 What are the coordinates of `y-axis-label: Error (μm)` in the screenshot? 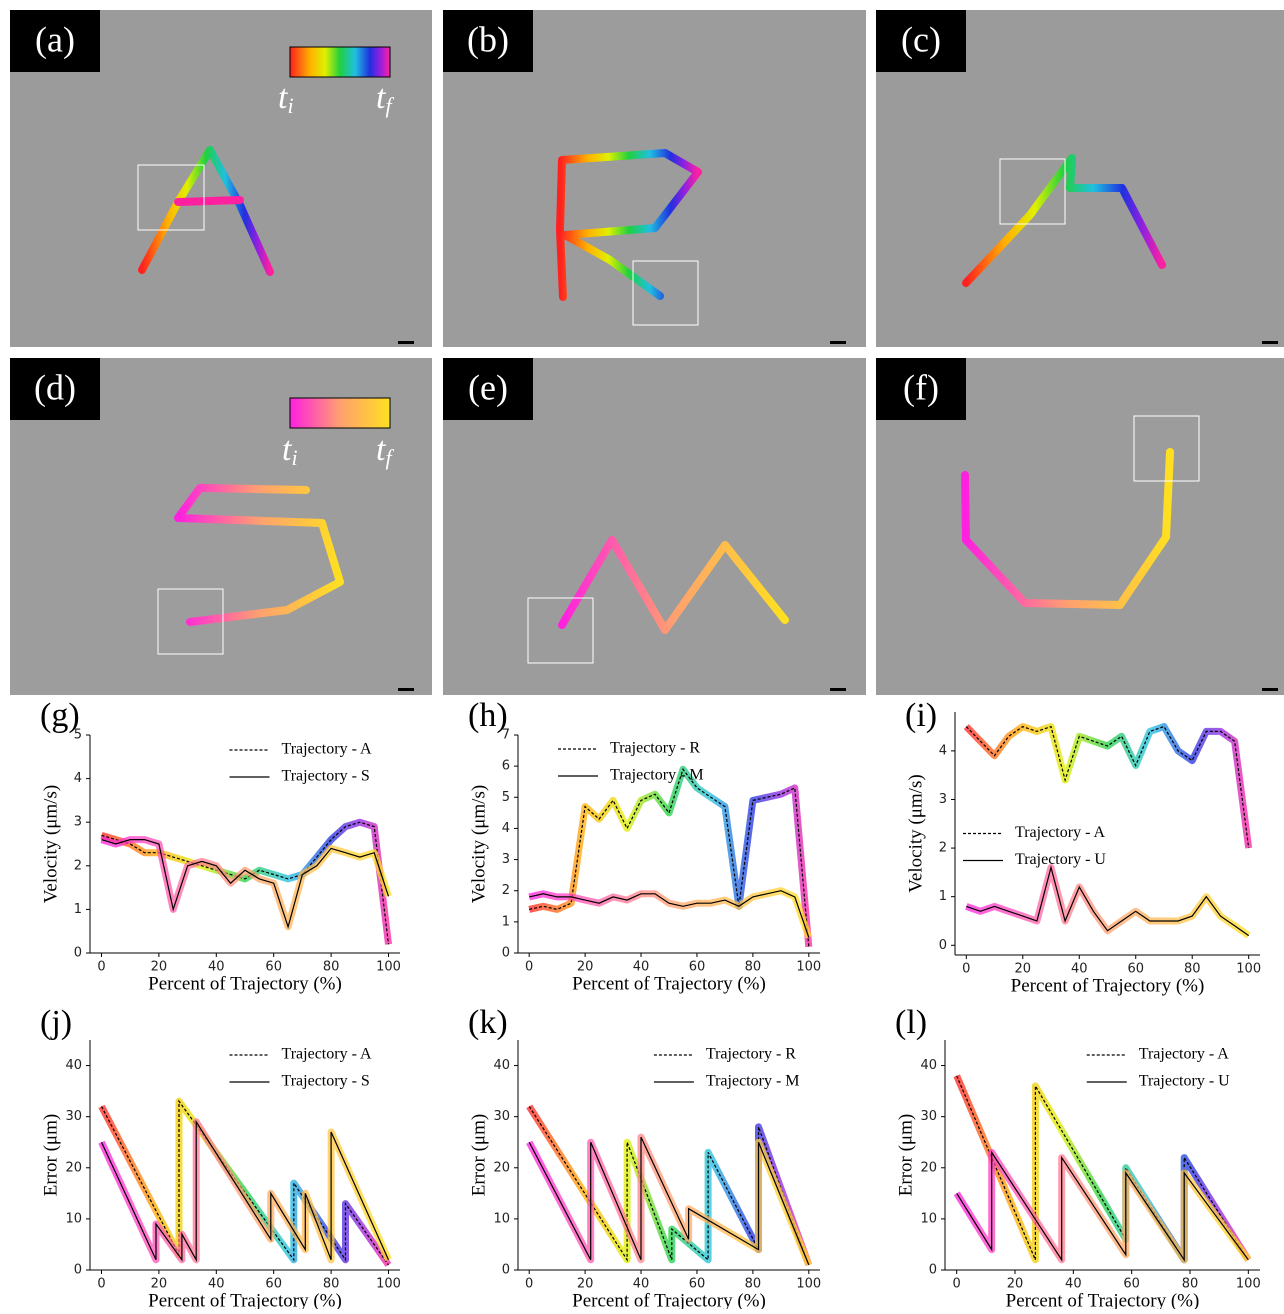 It's located at (478, 1155).